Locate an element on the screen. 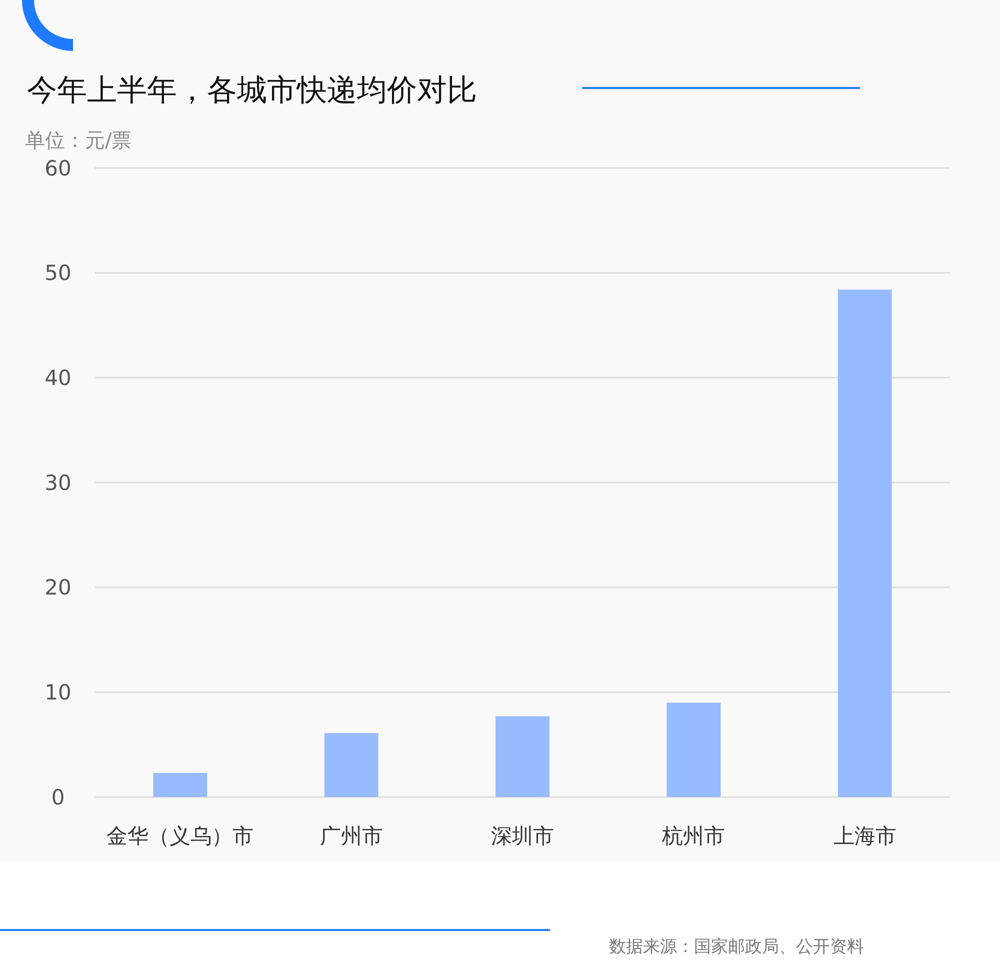  source-note: 数据来源：国家邮政局、公开资料 is located at coordinates (736, 947).